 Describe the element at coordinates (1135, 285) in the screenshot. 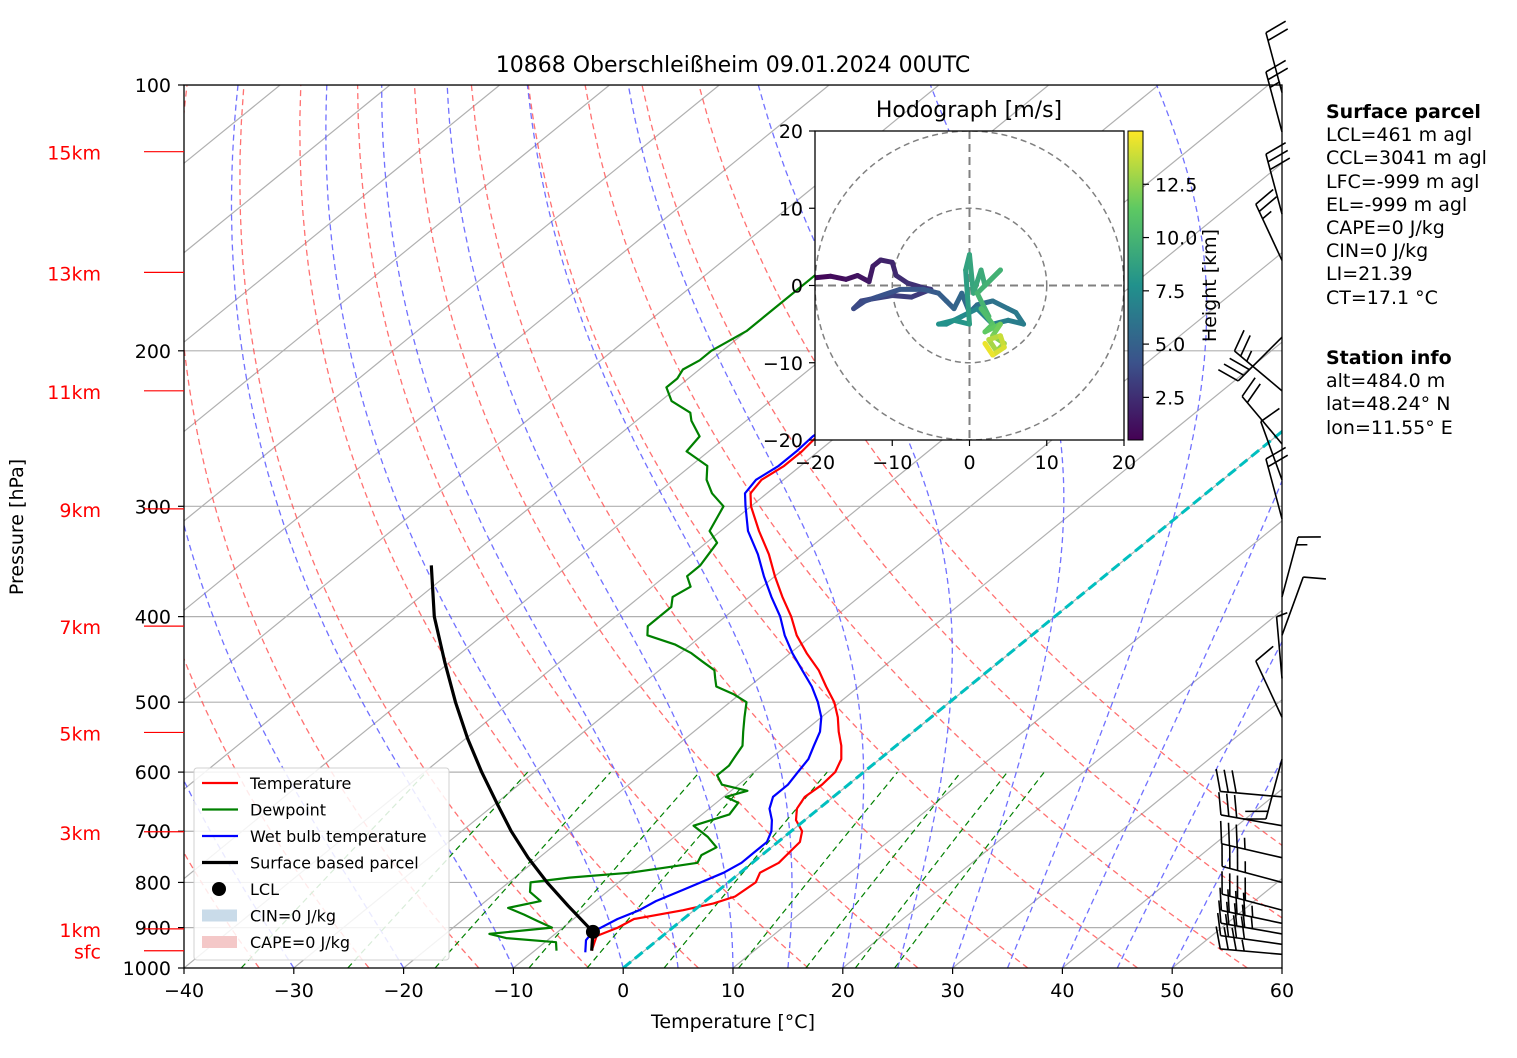

I see `colorbar` at that location.